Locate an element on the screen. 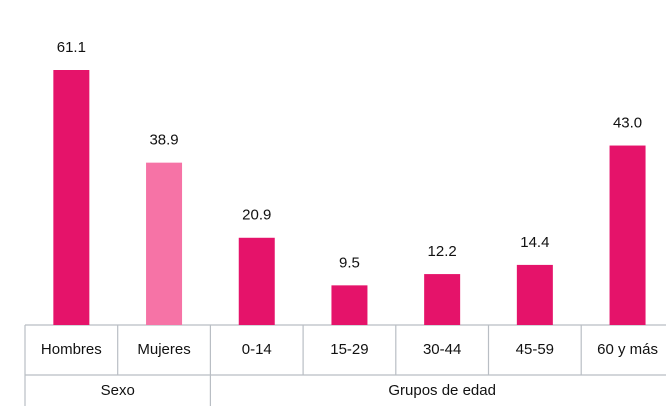 Image resolution: width=666 pixels, height=406 pixels. x-tick-label: 30-44 is located at coordinates (442, 349).